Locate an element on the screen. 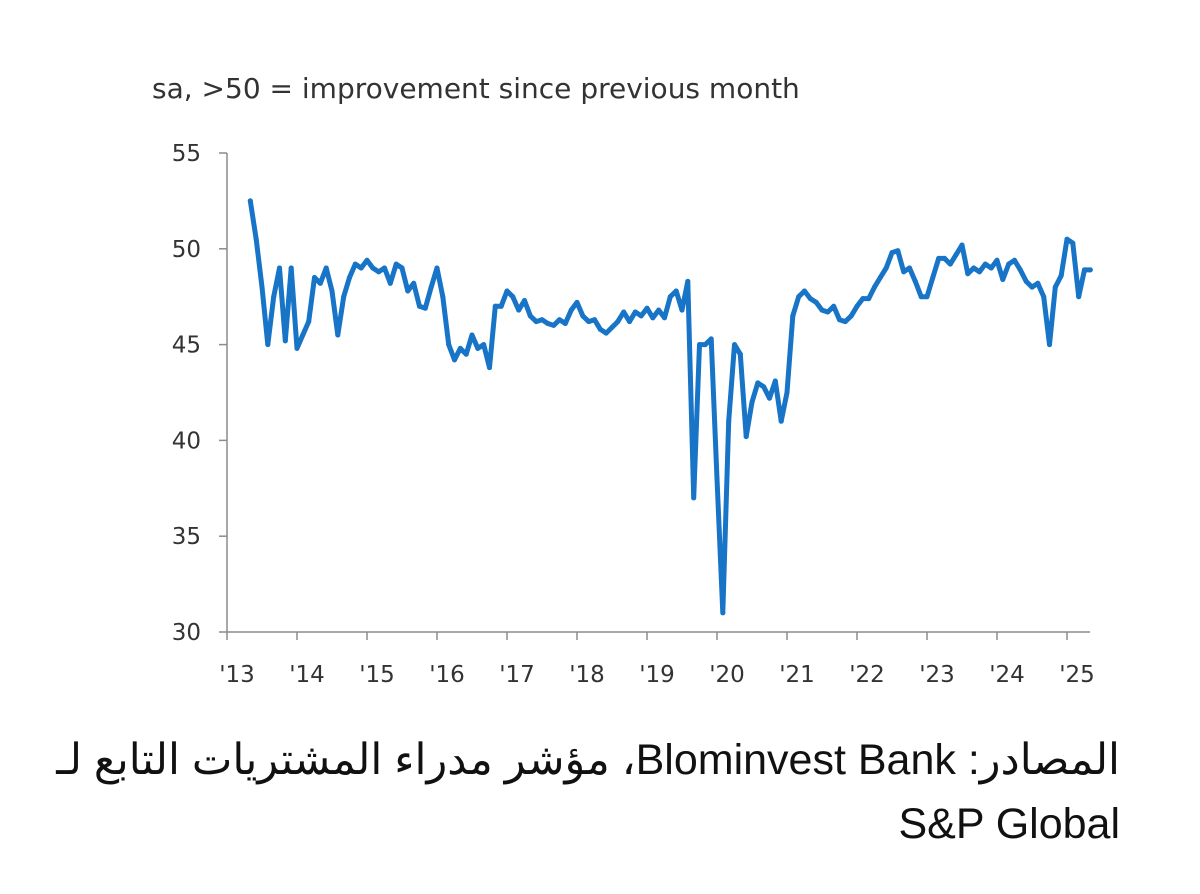  y-tick-label: 45 is located at coordinates (186, 346).